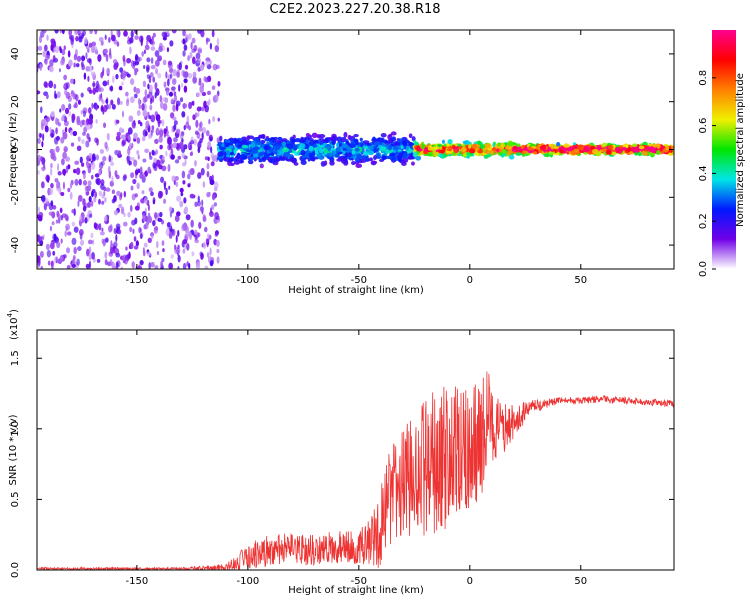  Describe the element at coordinates (470, 581) in the screenshot. I see `x-tick-label: 0` at that location.